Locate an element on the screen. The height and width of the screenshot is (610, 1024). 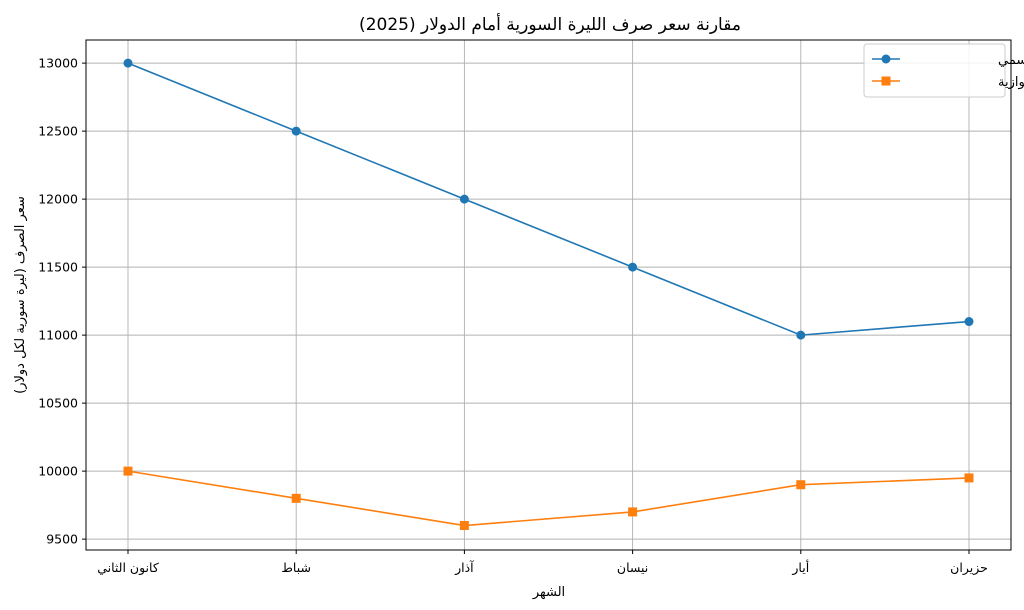
y-tick-label: 13000 is located at coordinates (58, 63).